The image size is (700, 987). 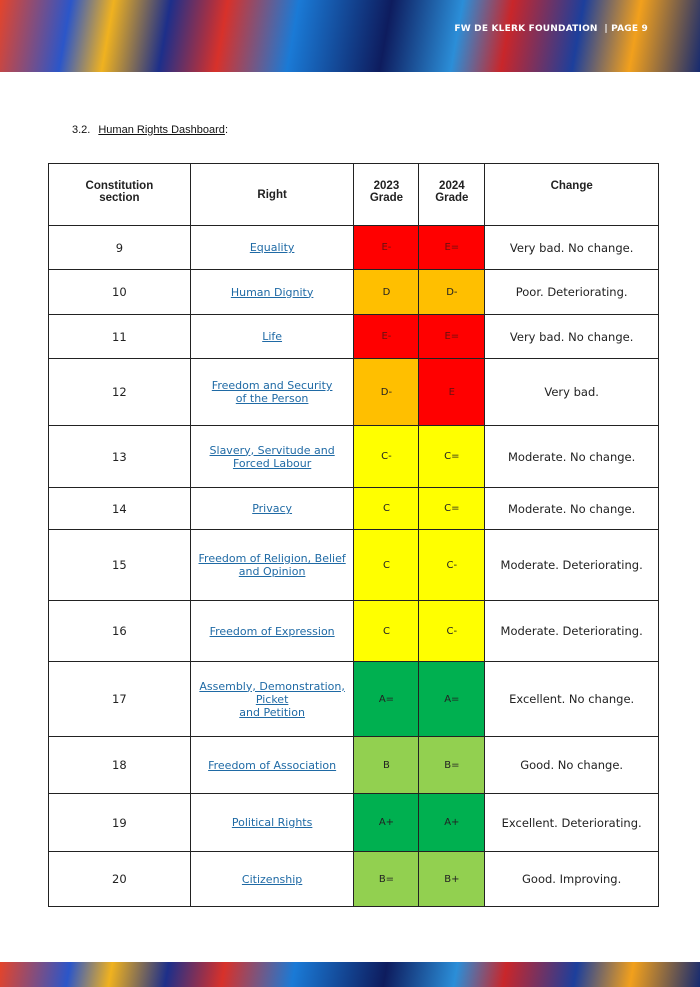 What do you see at coordinates (452, 292) in the screenshot?
I see `grade-2024: D-` at bounding box center [452, 292].